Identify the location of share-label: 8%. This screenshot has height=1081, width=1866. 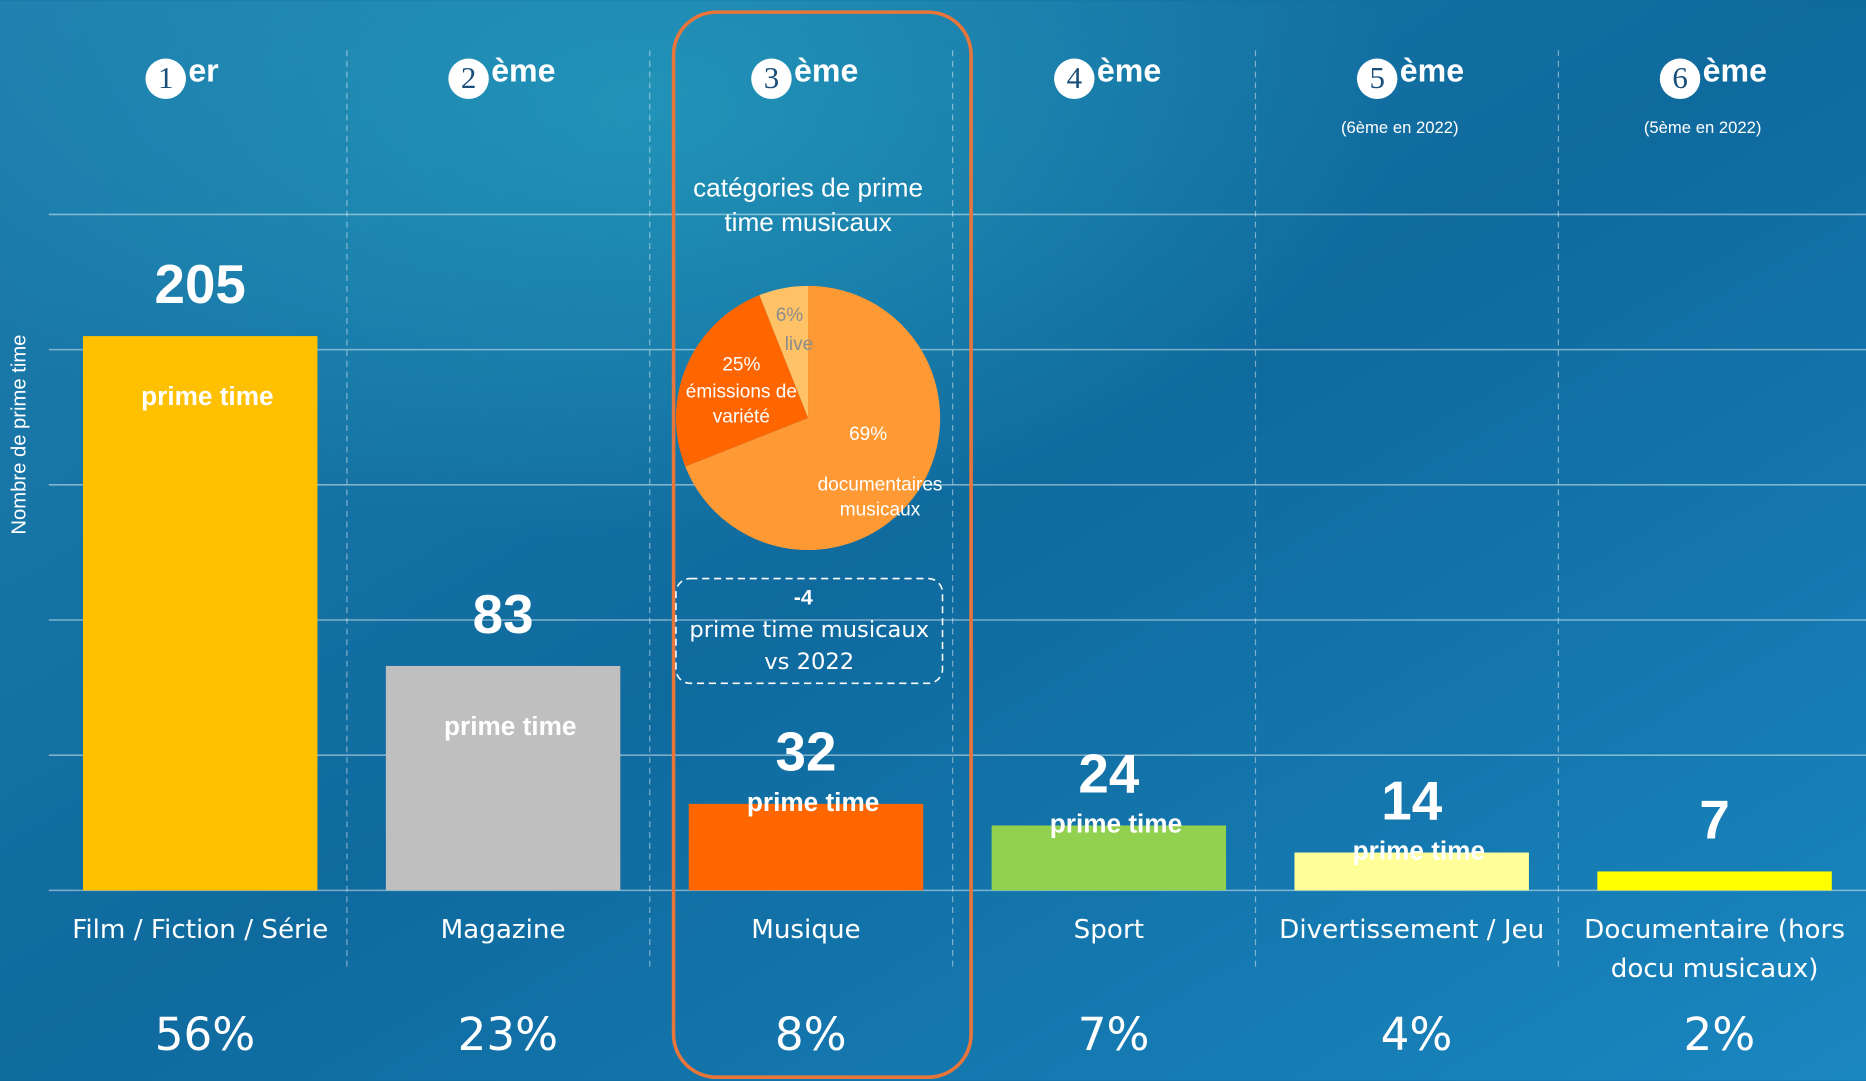
(811, 1034).